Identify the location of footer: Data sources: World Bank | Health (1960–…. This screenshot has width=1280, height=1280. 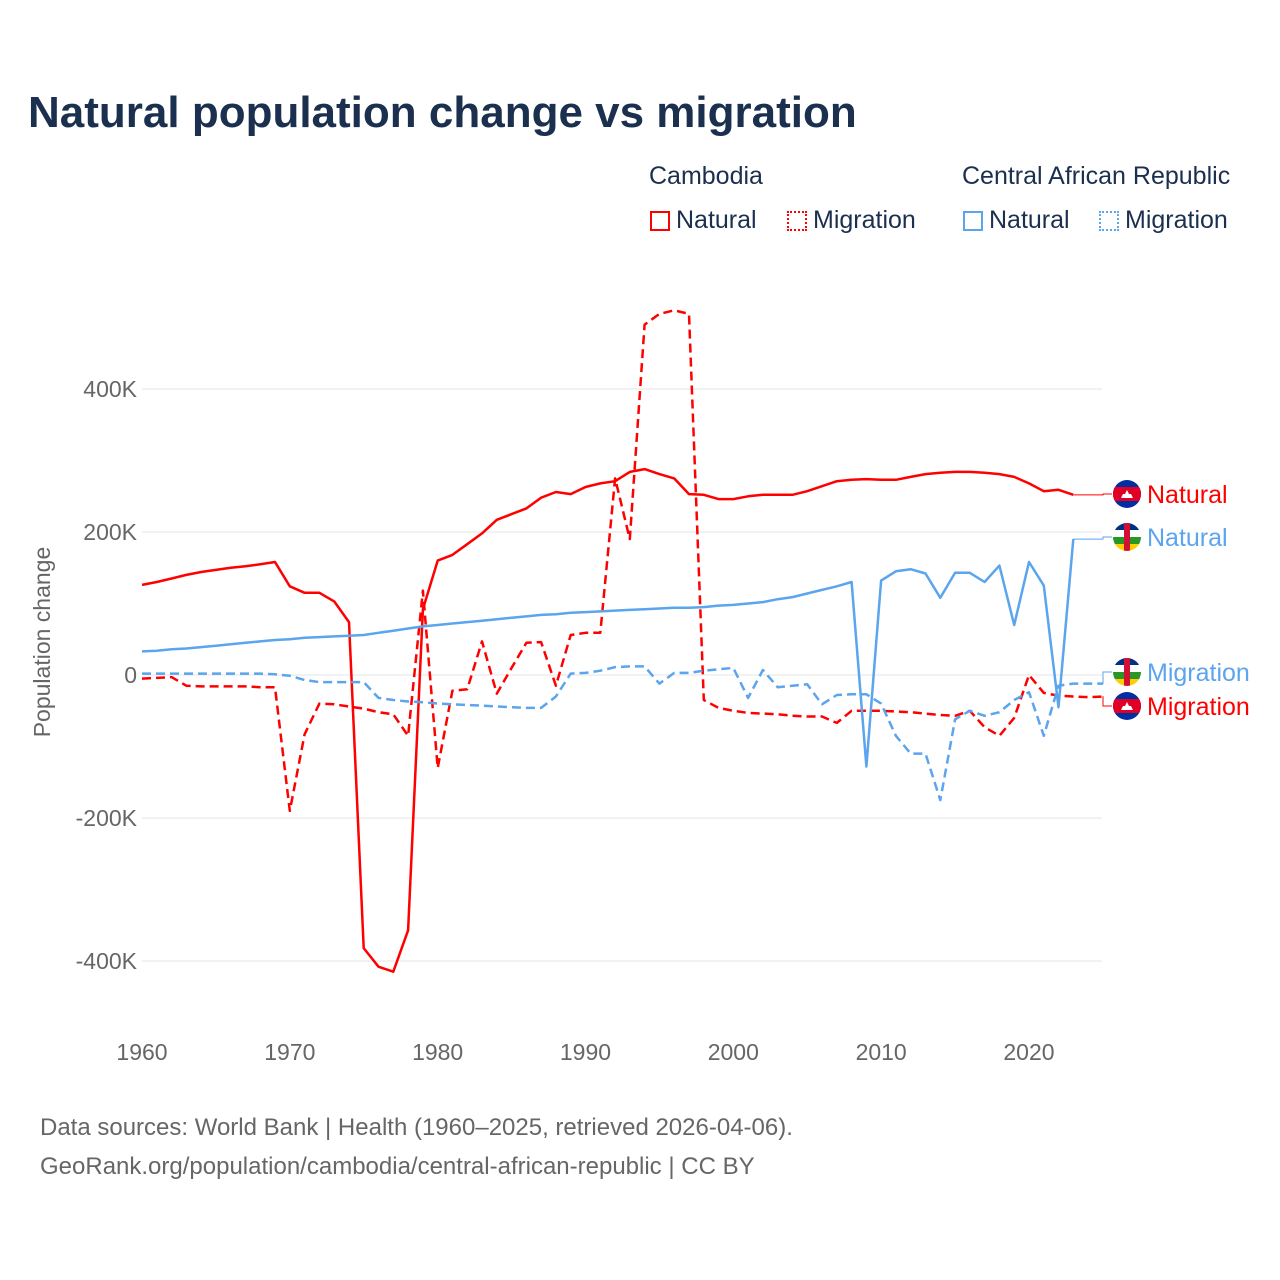
(416, 1147).